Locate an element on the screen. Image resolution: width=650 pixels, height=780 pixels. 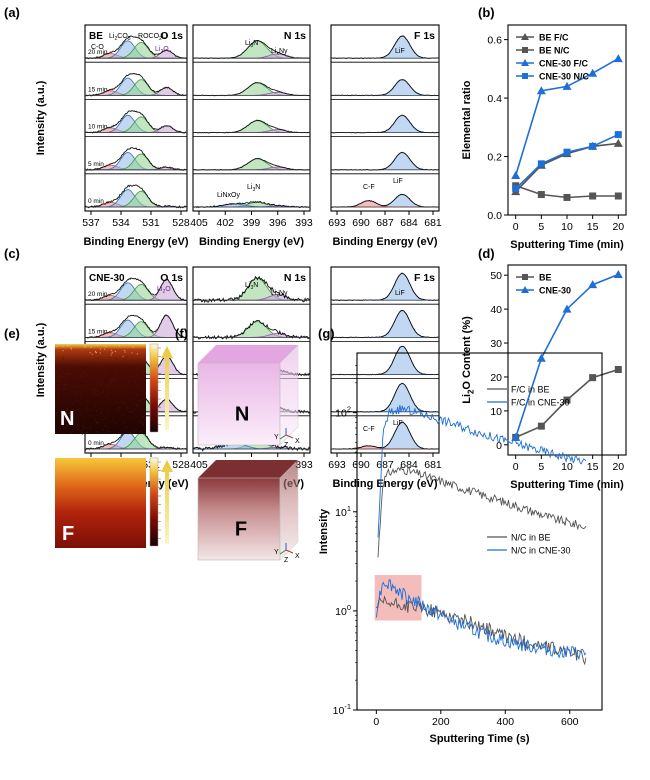
x-tick-label: 0 is located at coordinates (376, 722).